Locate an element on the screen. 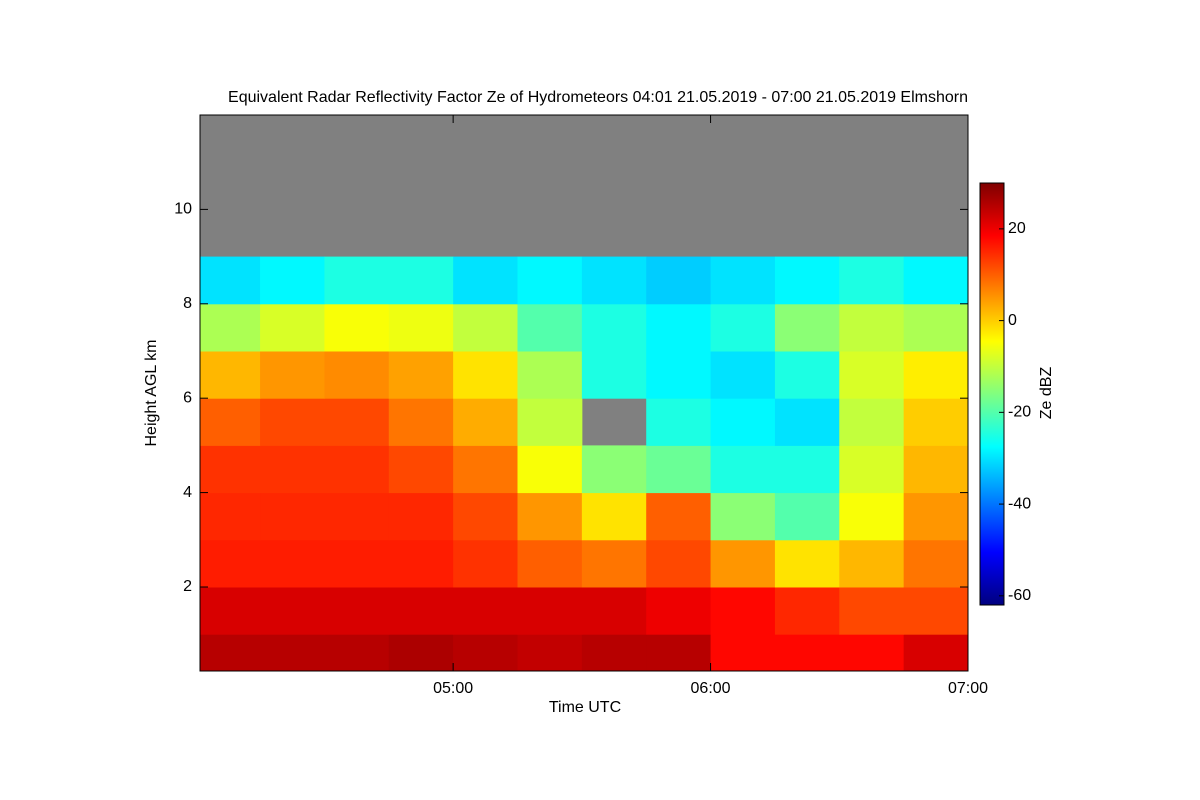  colorbar-tick-label: -40 is located at coordinates (1019, 503).